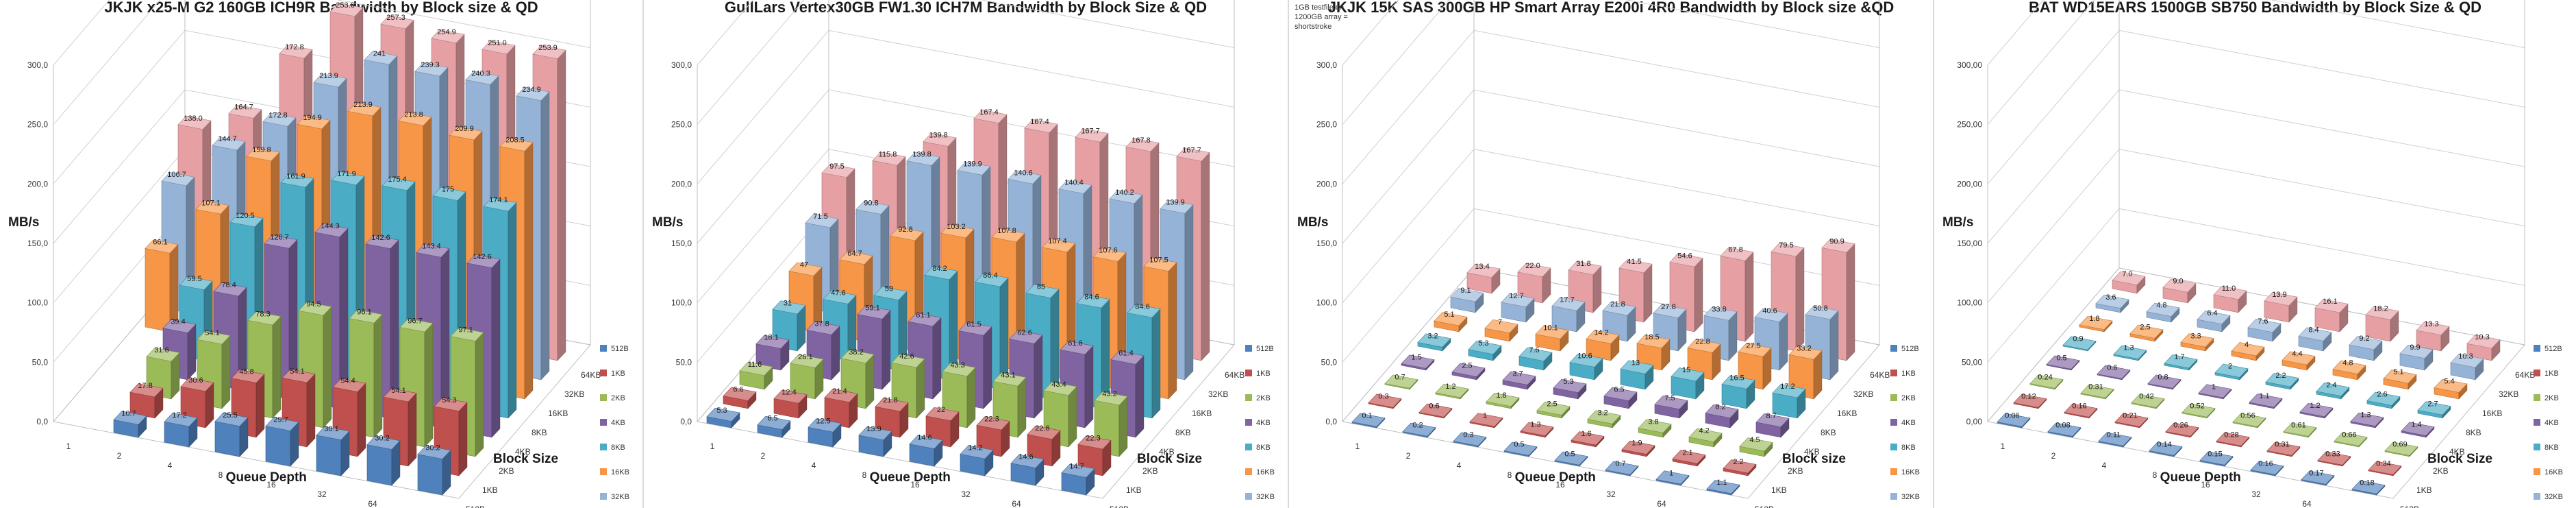  What do you see at coordinates (497, 43) in the screenshot?
I see `data-label: 251.0` at bounding box center [497, 43].